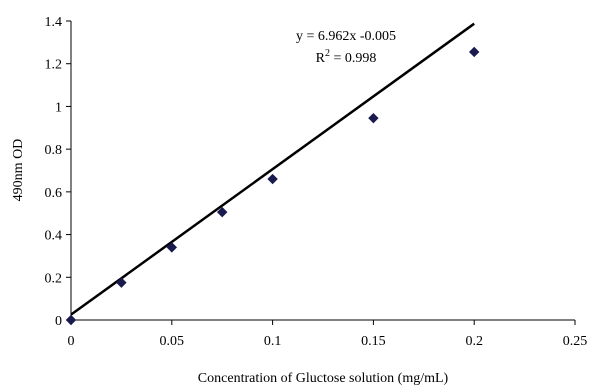  I want to click on x-tick-label: 0.15, so click(373, 341).